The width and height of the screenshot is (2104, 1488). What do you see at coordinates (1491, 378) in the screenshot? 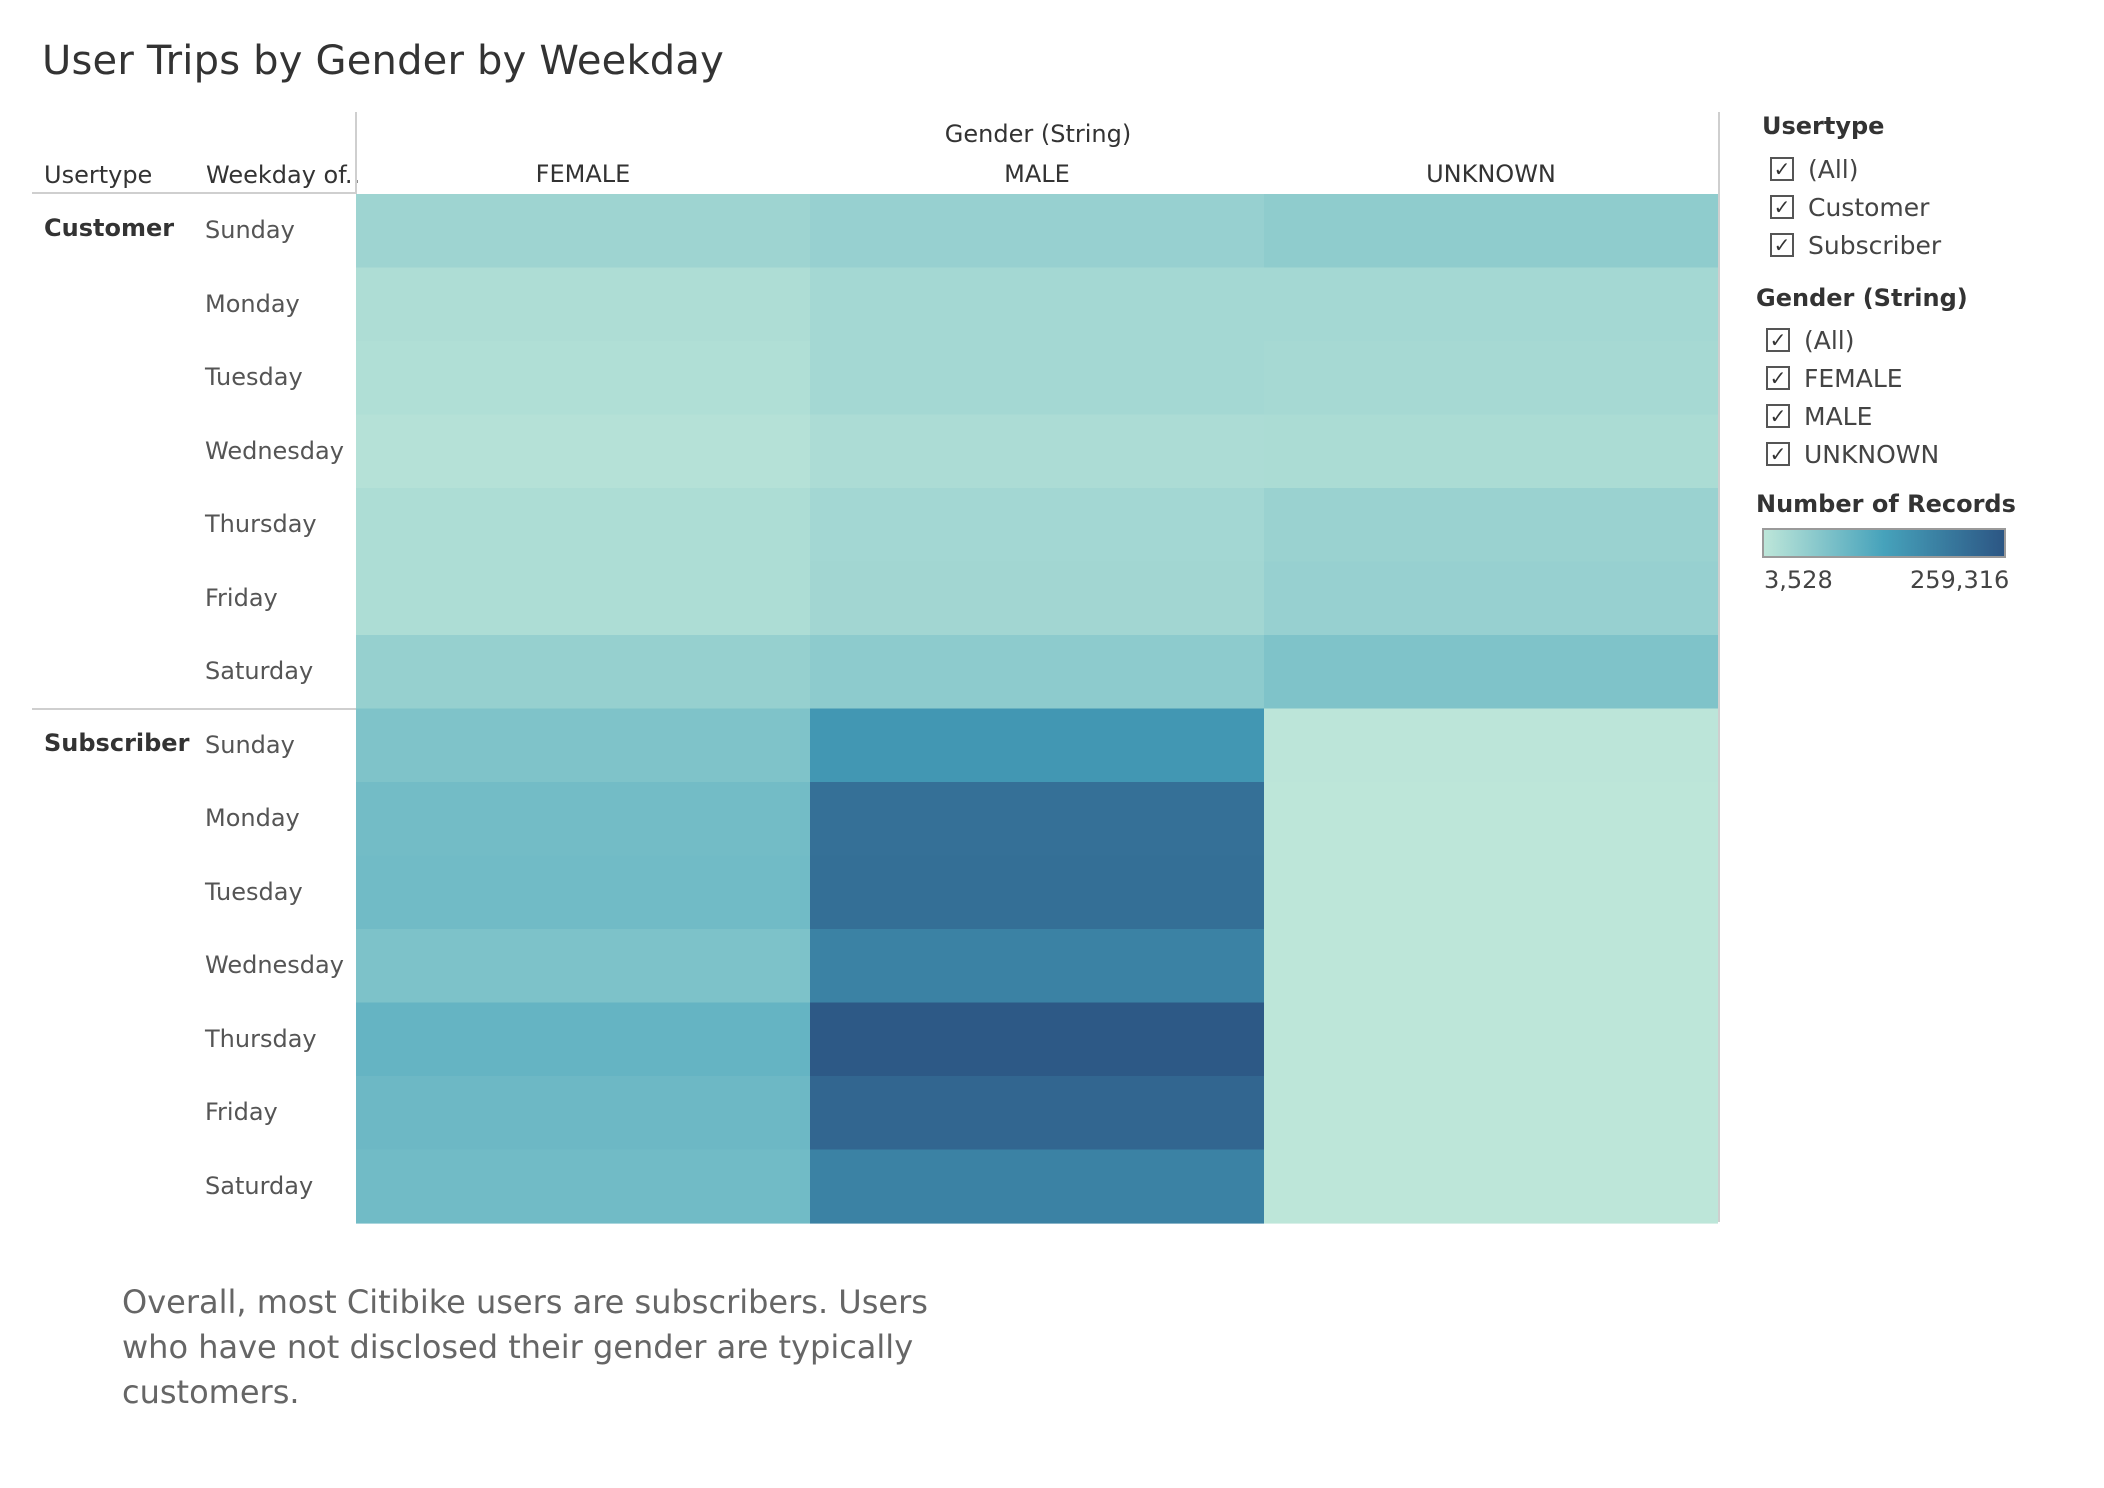
I see `heat-cell-customer-tuesday-unknown` at bounding box center [1491, 378].